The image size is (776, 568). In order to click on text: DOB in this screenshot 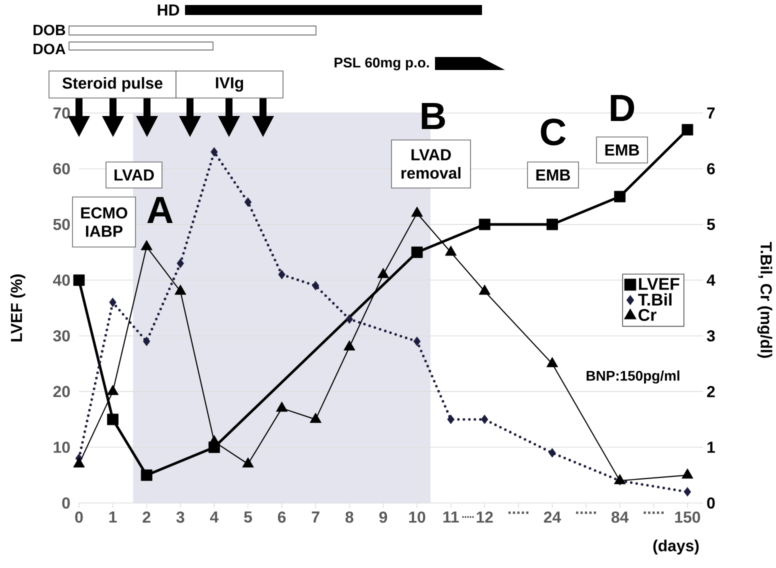, I will do `click(50, 30)`.